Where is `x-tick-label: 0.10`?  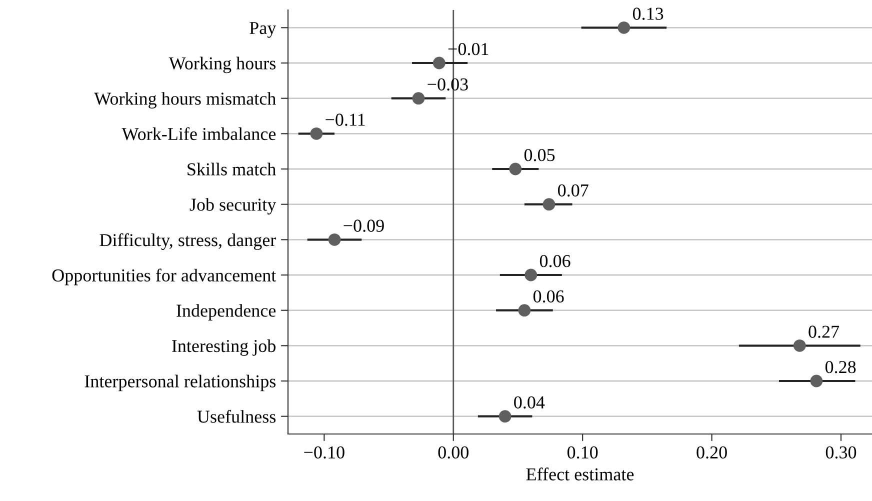 x-tick-label: 0.10 is located at coordinates (582, 452).